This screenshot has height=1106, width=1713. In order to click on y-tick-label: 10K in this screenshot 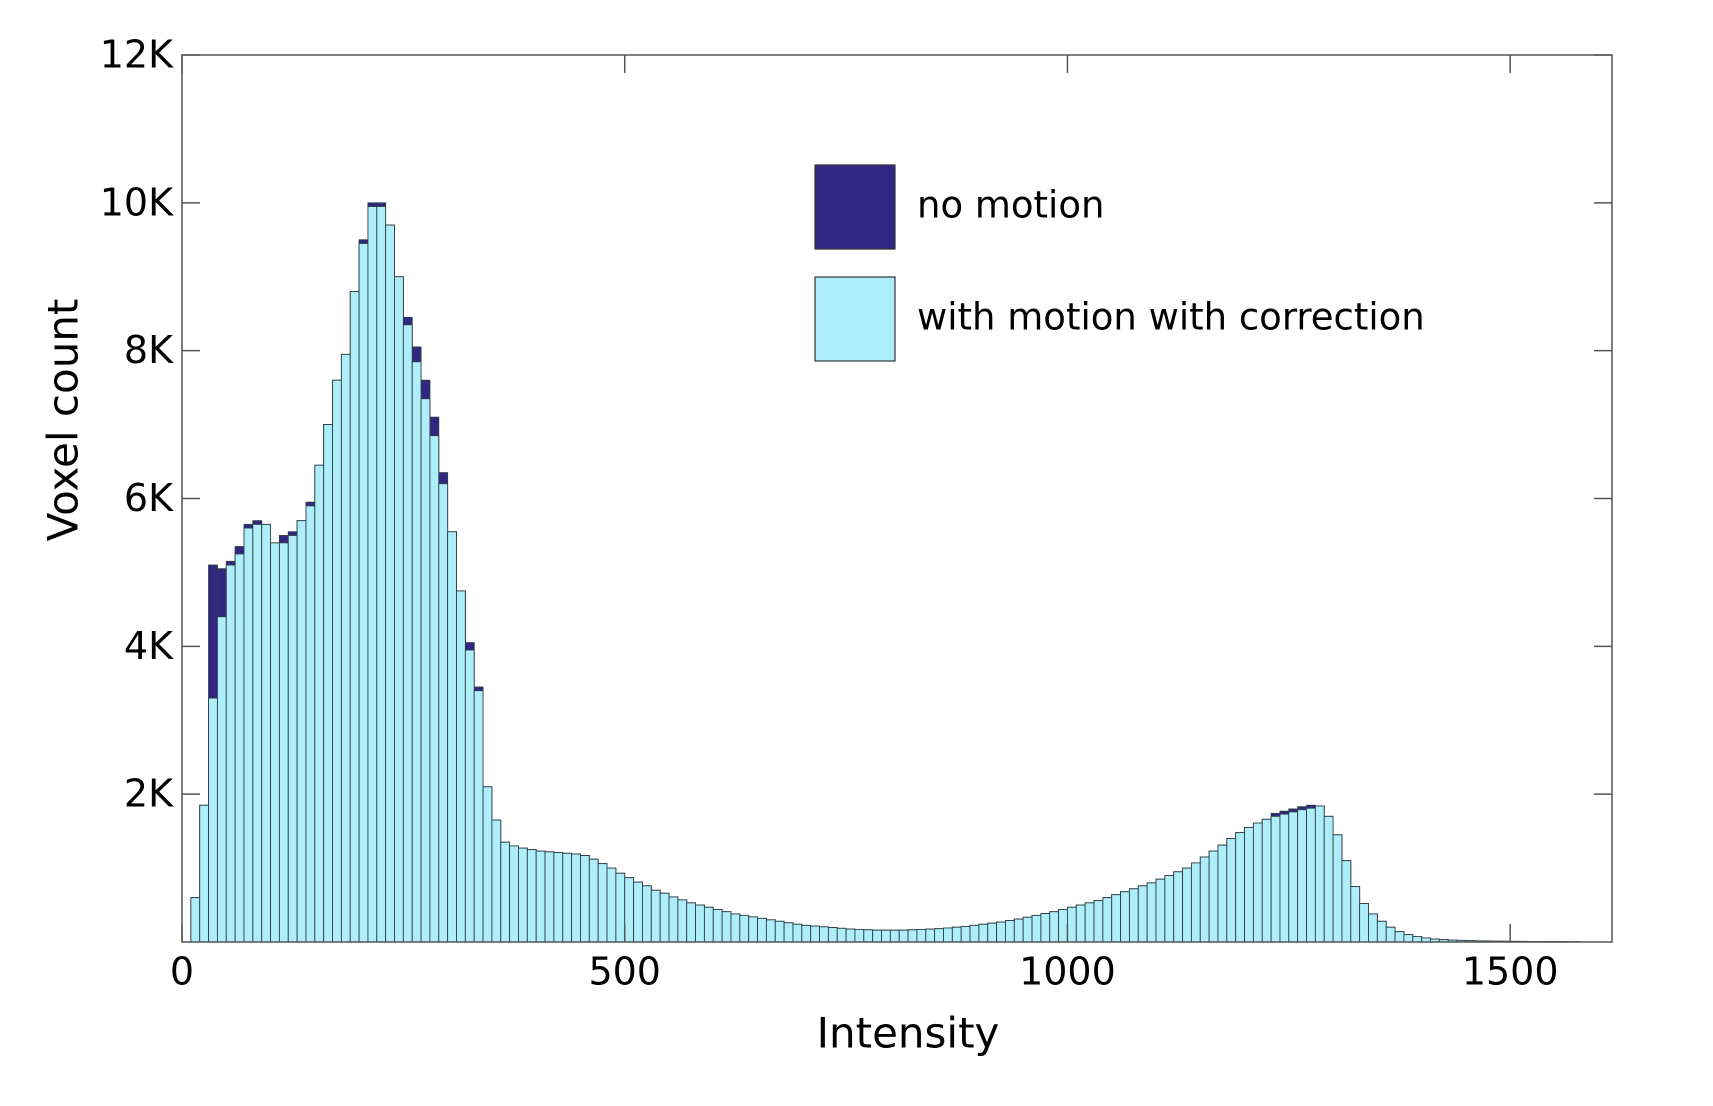, I will do `click(137, 202)`.